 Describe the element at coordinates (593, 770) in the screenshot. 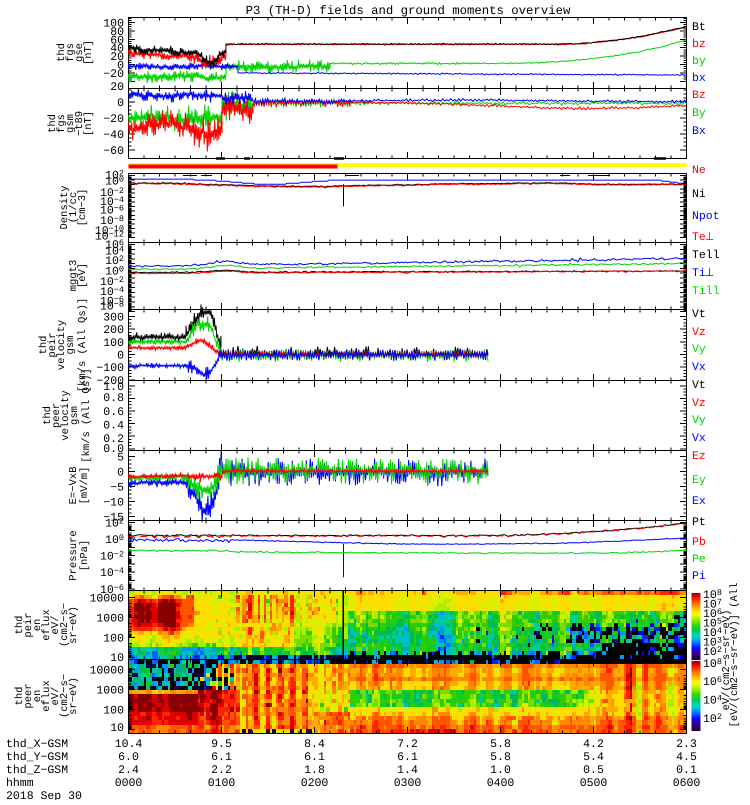

I see `svg-text: 0.5` at that location.